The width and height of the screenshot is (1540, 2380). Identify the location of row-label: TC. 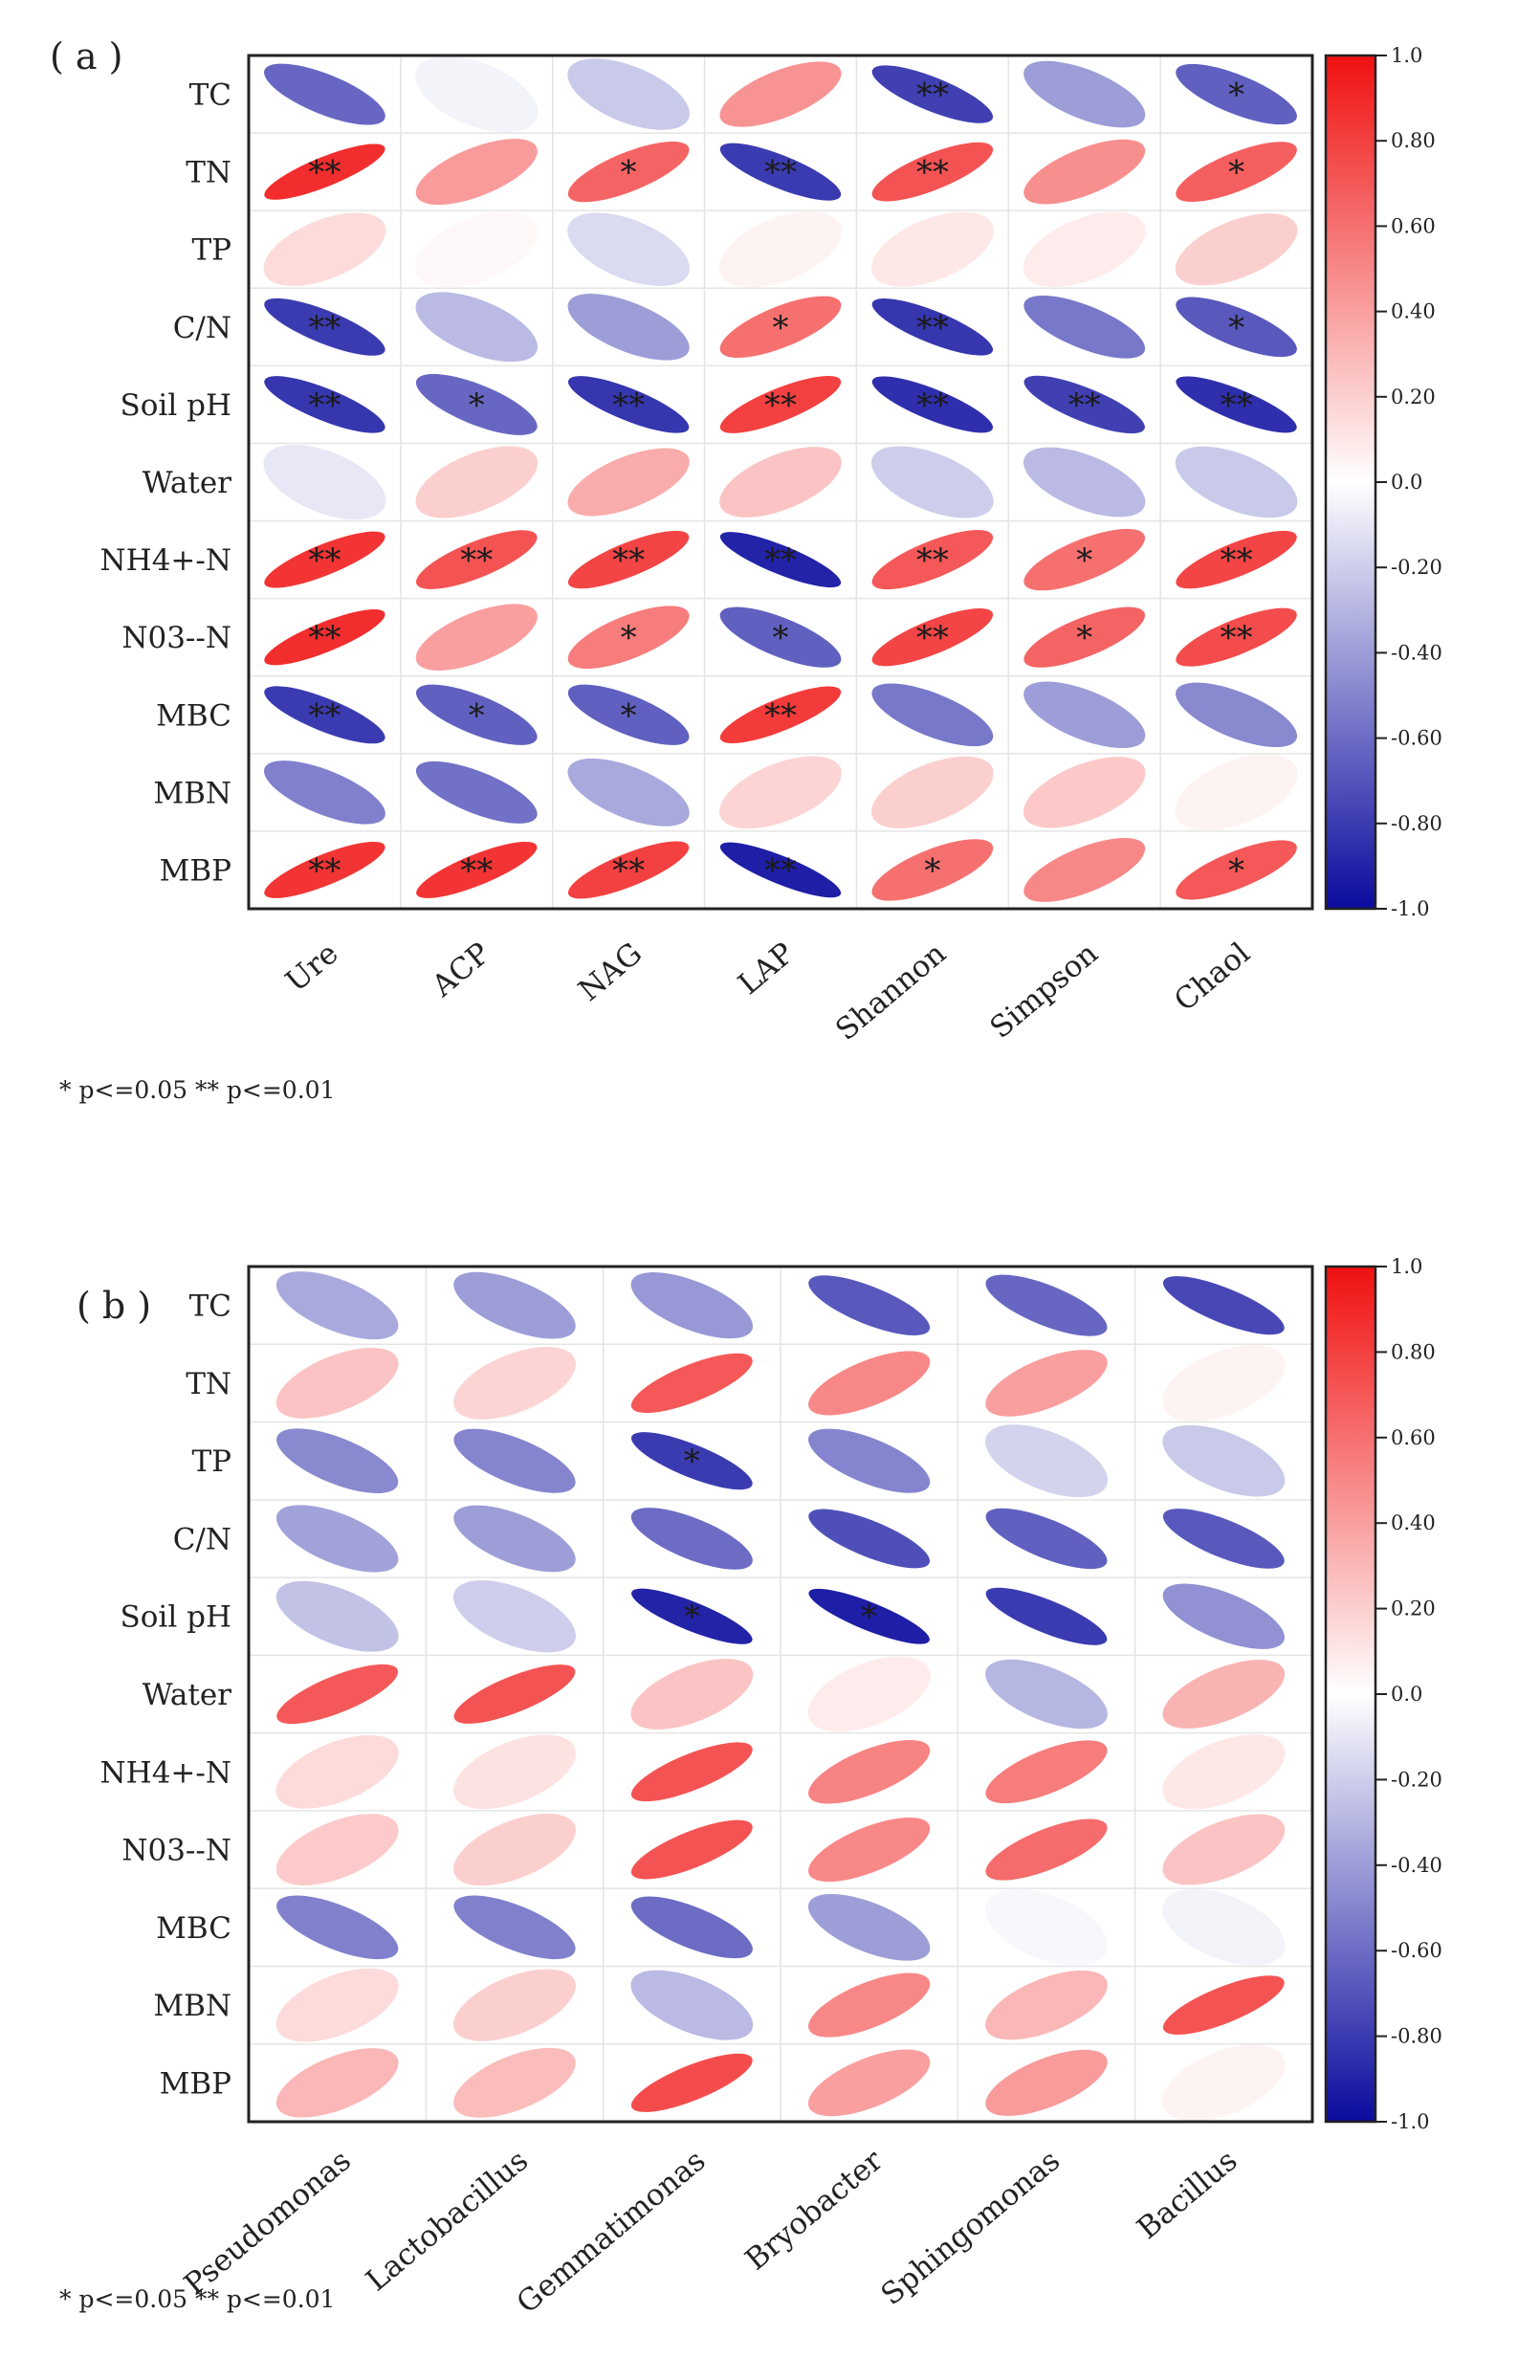
(210, 1306).